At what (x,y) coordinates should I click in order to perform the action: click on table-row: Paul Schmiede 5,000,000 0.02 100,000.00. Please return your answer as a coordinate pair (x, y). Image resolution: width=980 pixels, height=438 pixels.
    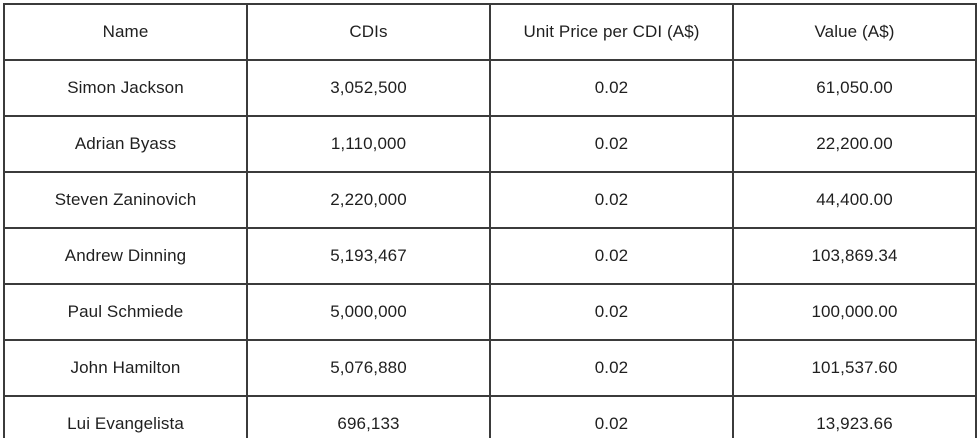
    Looking at the image, I should click on (490, 312).